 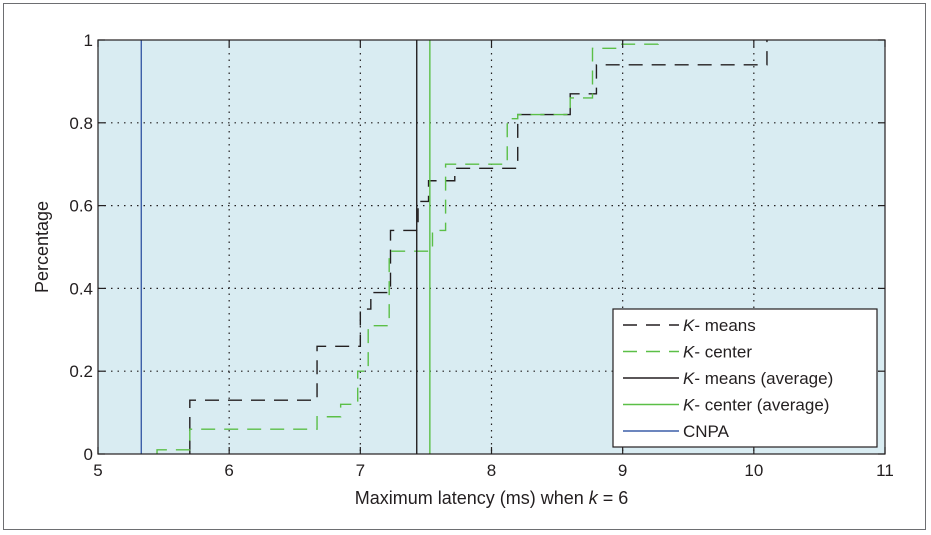 What do you see at coordinates (81, 371) in the screenshot?
I see `y-tick-label: 0.2` at bounding box center [81, 371].